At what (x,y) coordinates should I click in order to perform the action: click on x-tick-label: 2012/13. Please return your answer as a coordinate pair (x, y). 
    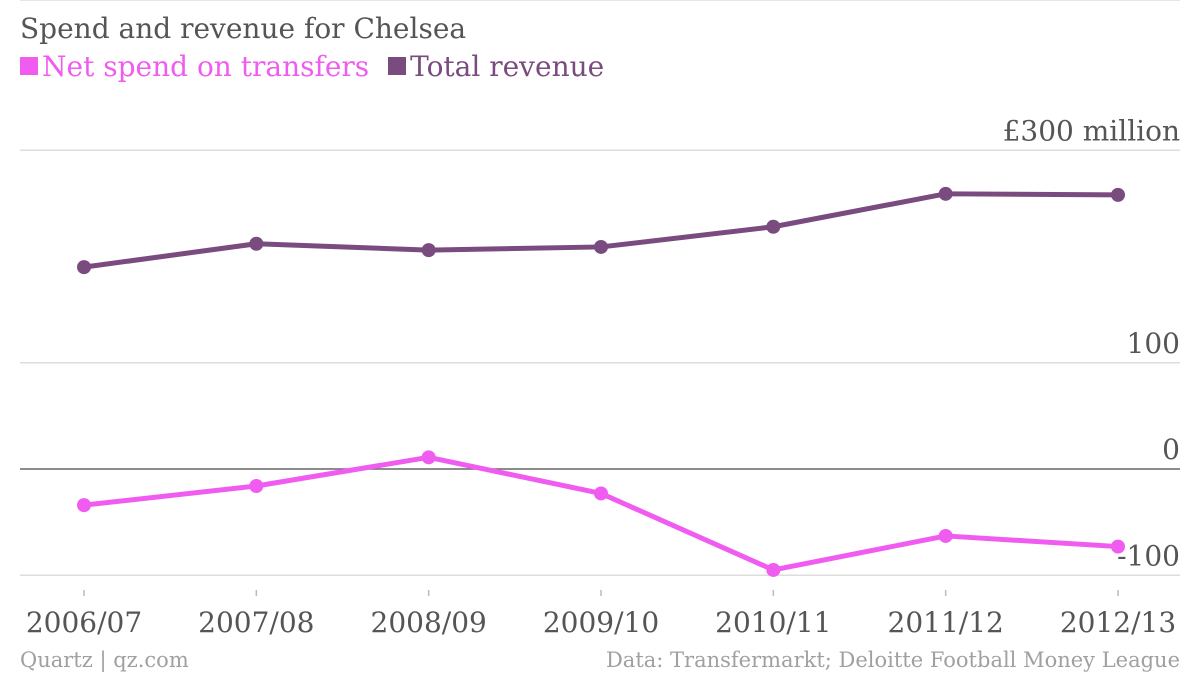
    Looking at the image, I should click on (1118, 622).